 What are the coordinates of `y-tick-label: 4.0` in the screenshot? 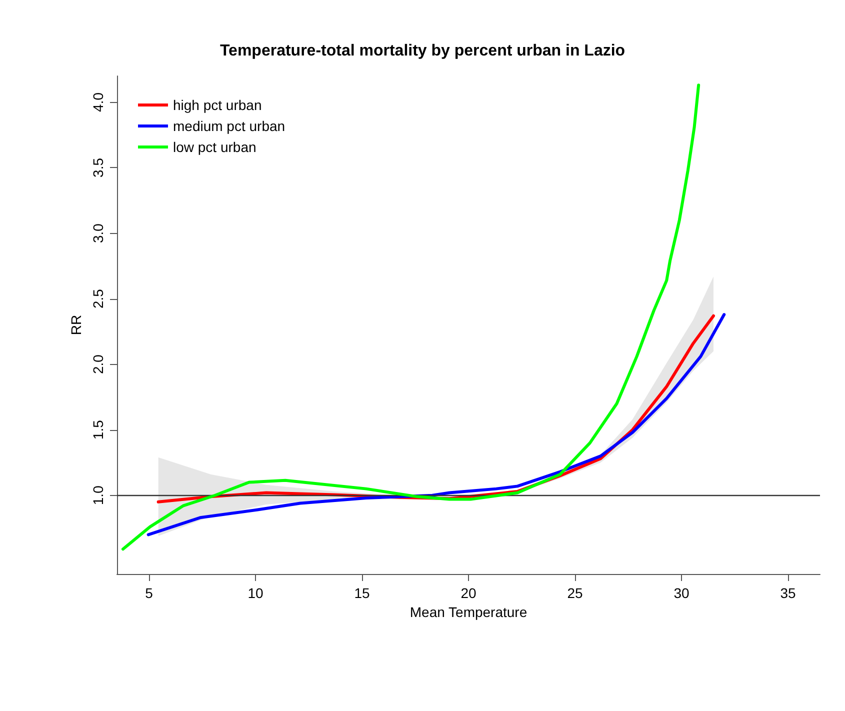 It's located at (98, 102).